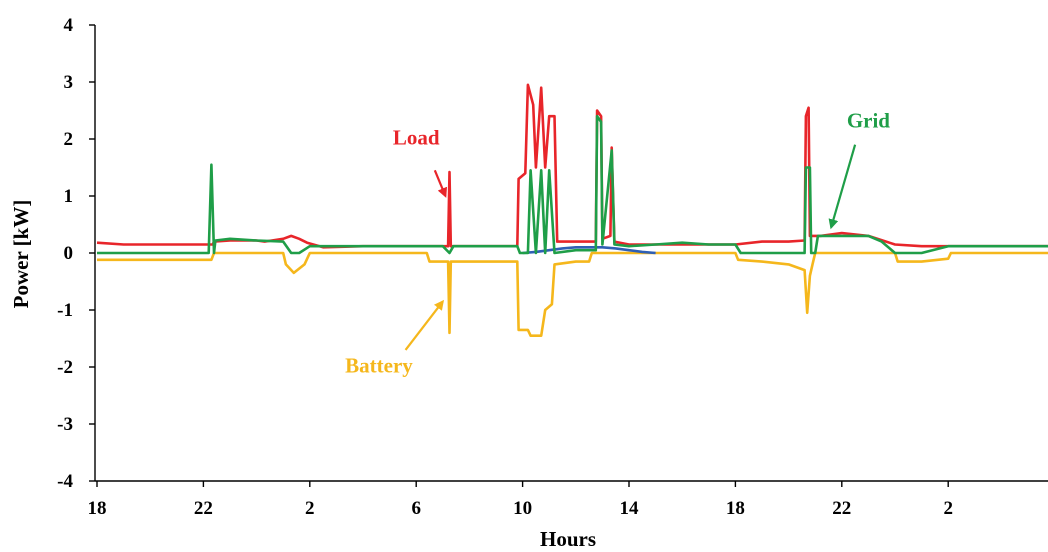  What do you see at coordinates (842, 187) in the screenshot?
I see `annotation-arrow-grid` at bounding box center [842, 187].